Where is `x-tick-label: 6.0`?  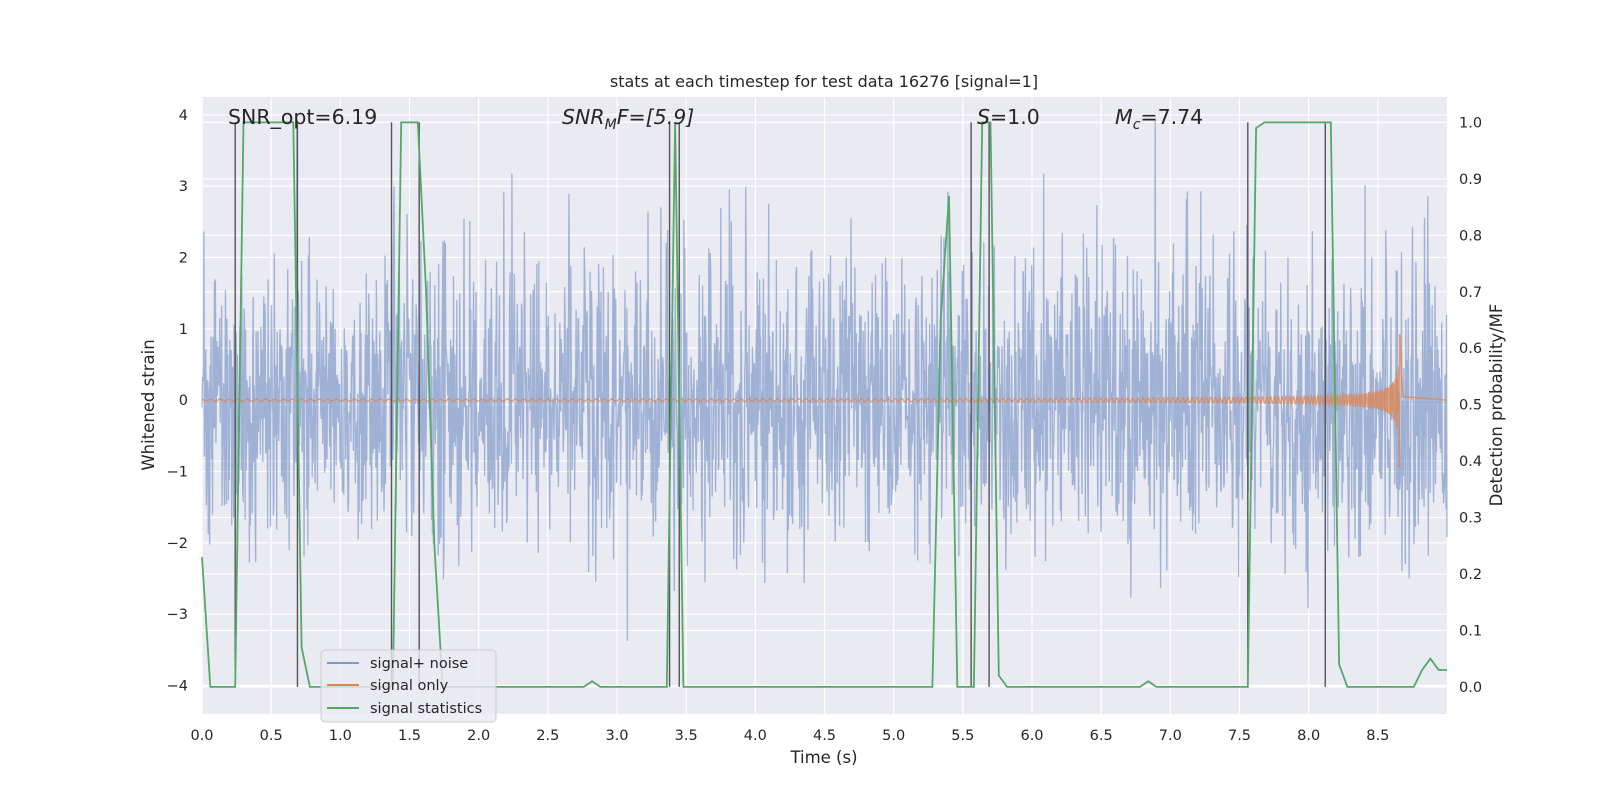 x-tick-label: 6.0 is located at coordinates (1031, 736).